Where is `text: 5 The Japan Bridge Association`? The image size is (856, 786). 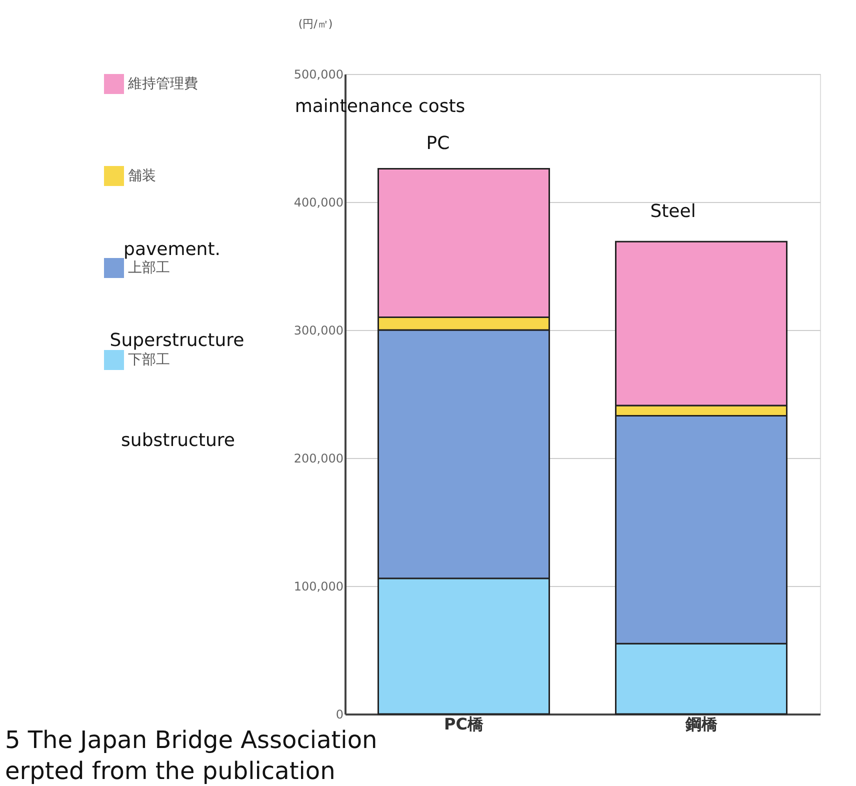 text: 5 The Japan Bridge Association is located at coordinates (191, 740).